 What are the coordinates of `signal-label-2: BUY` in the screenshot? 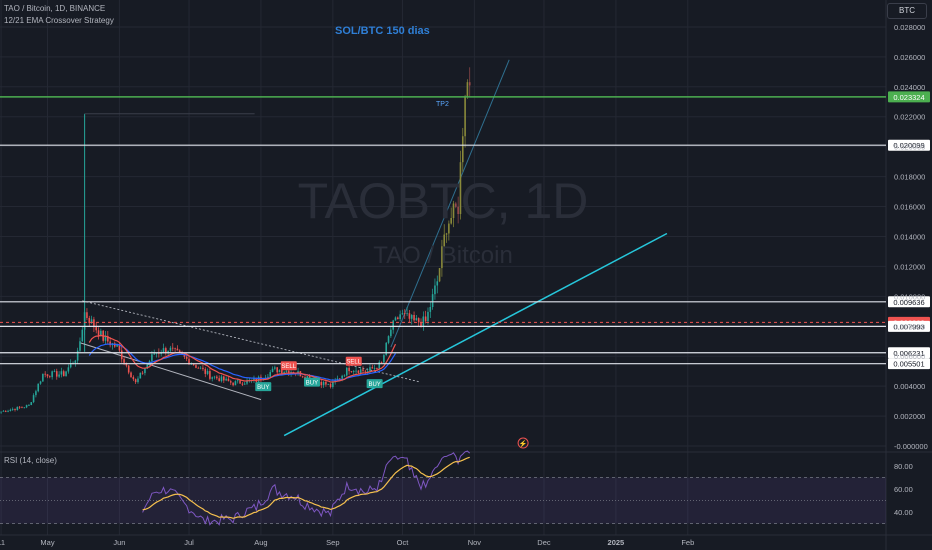 It's located at (312, 384).